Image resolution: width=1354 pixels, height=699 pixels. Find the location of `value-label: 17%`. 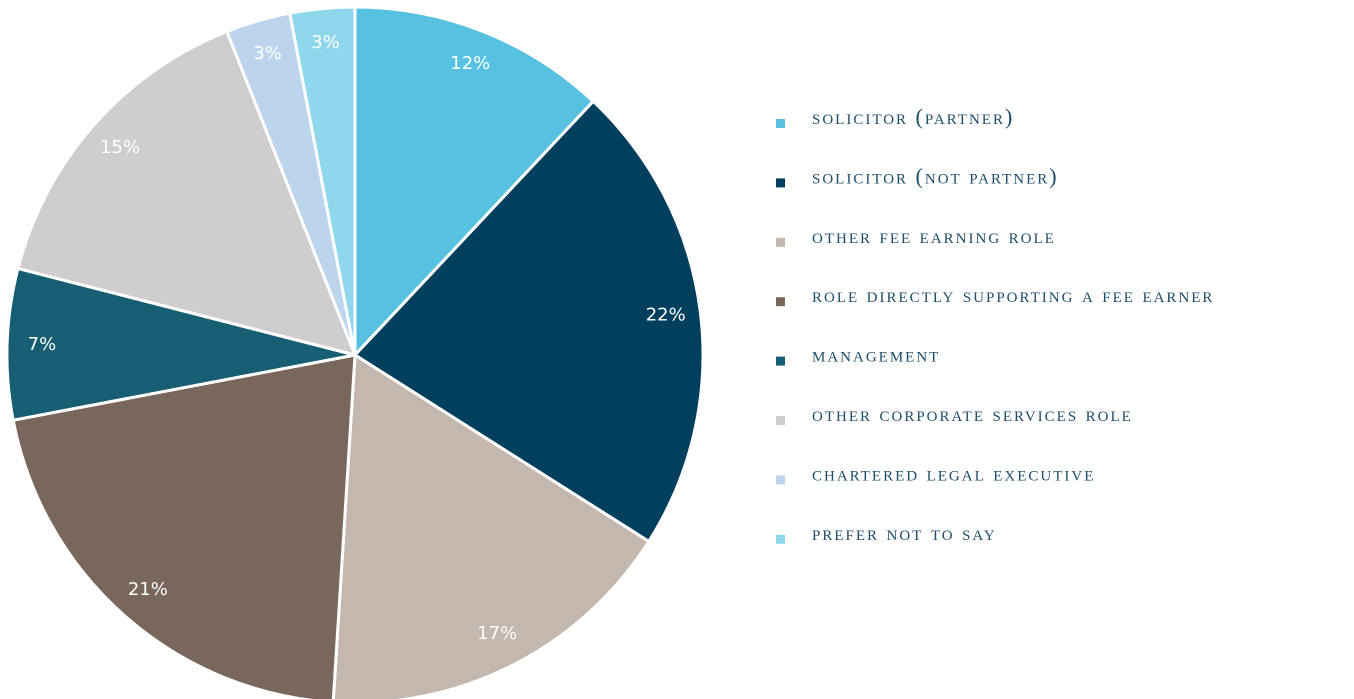

value-label: 17% is located at coordinates (497, 633).